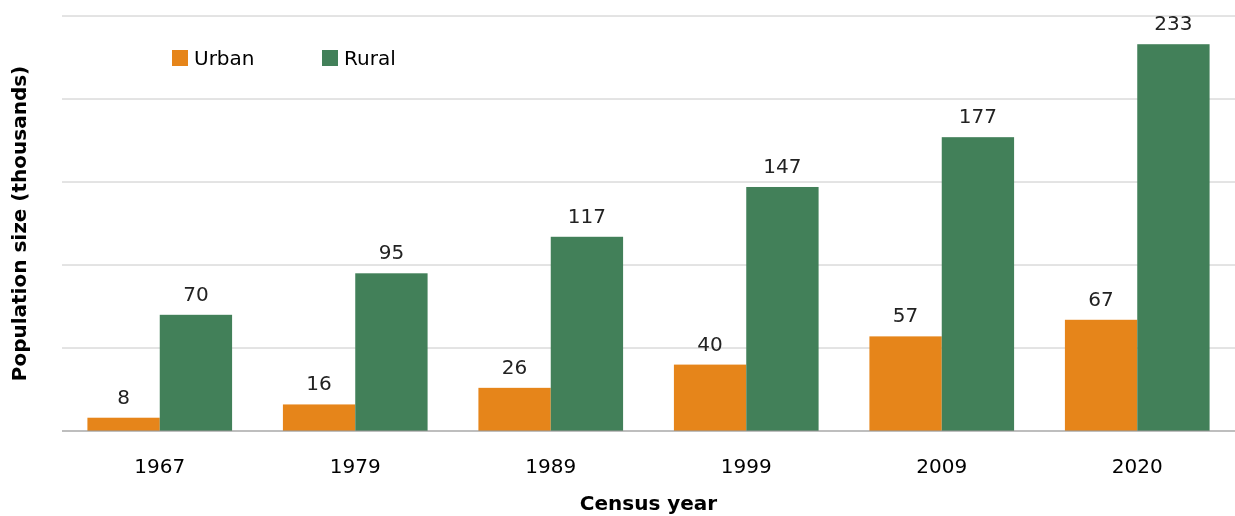 This screenshot has width=1235, height=516. Describe the element at coordinates (1137, 466) in the screenshot. I see `x-tick-label: 2020` at that location.